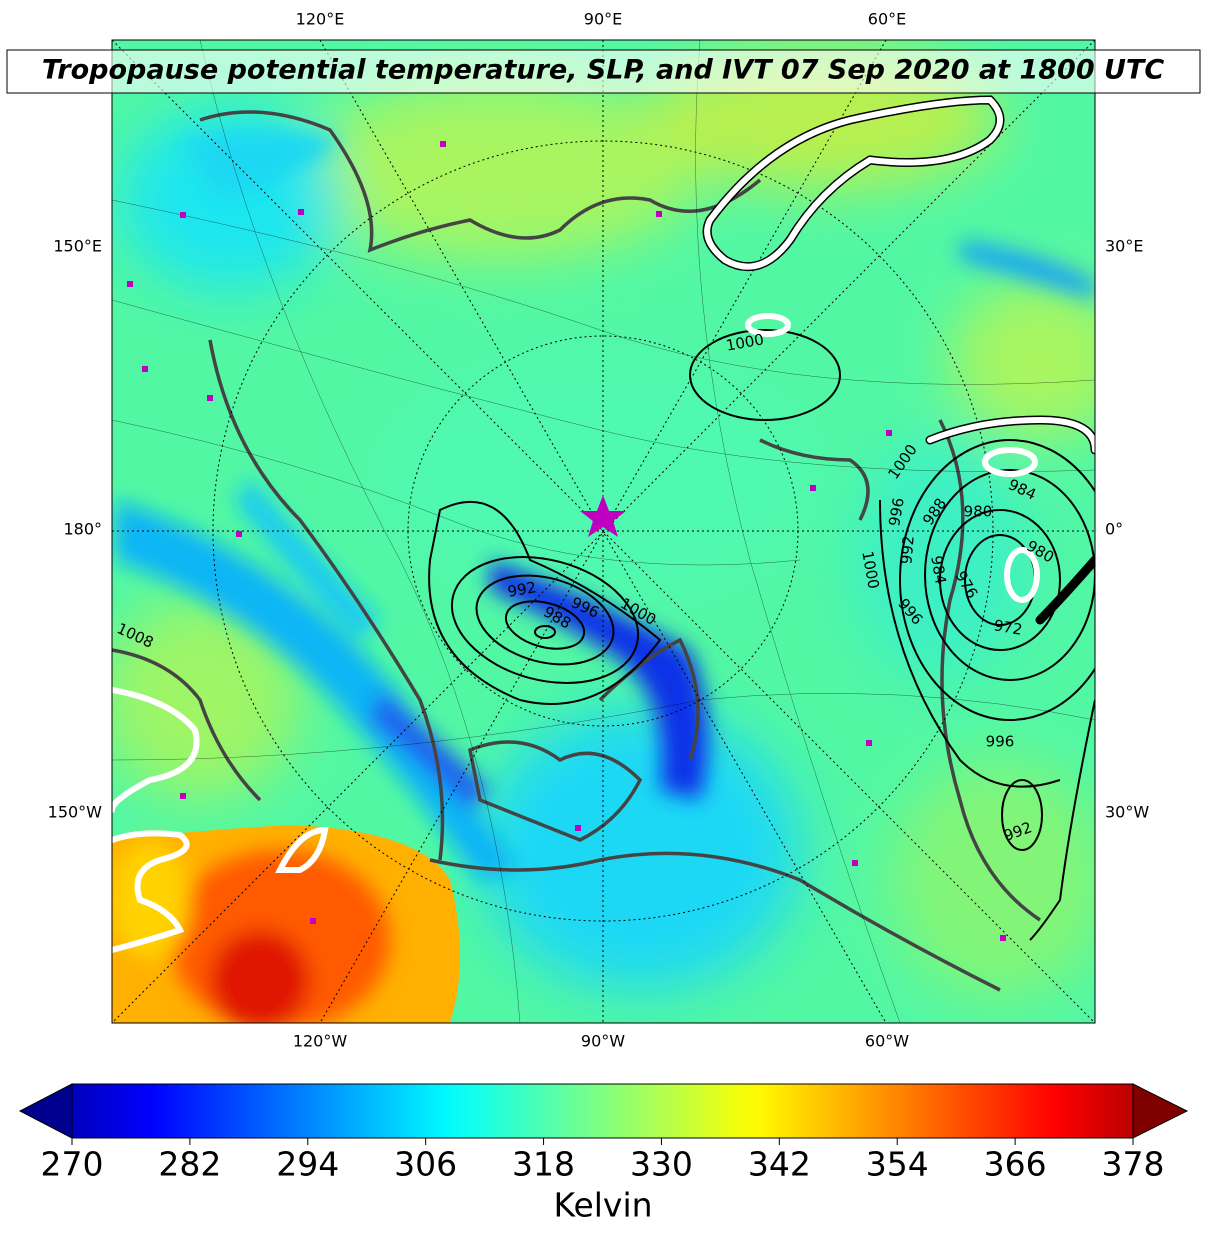 The width and height of the screenshot is (1207, 1238). What do you see at coordinates (75, 812) in the screenshot?
I see `lon-label: 150°W` at bounding box center [75, 812].